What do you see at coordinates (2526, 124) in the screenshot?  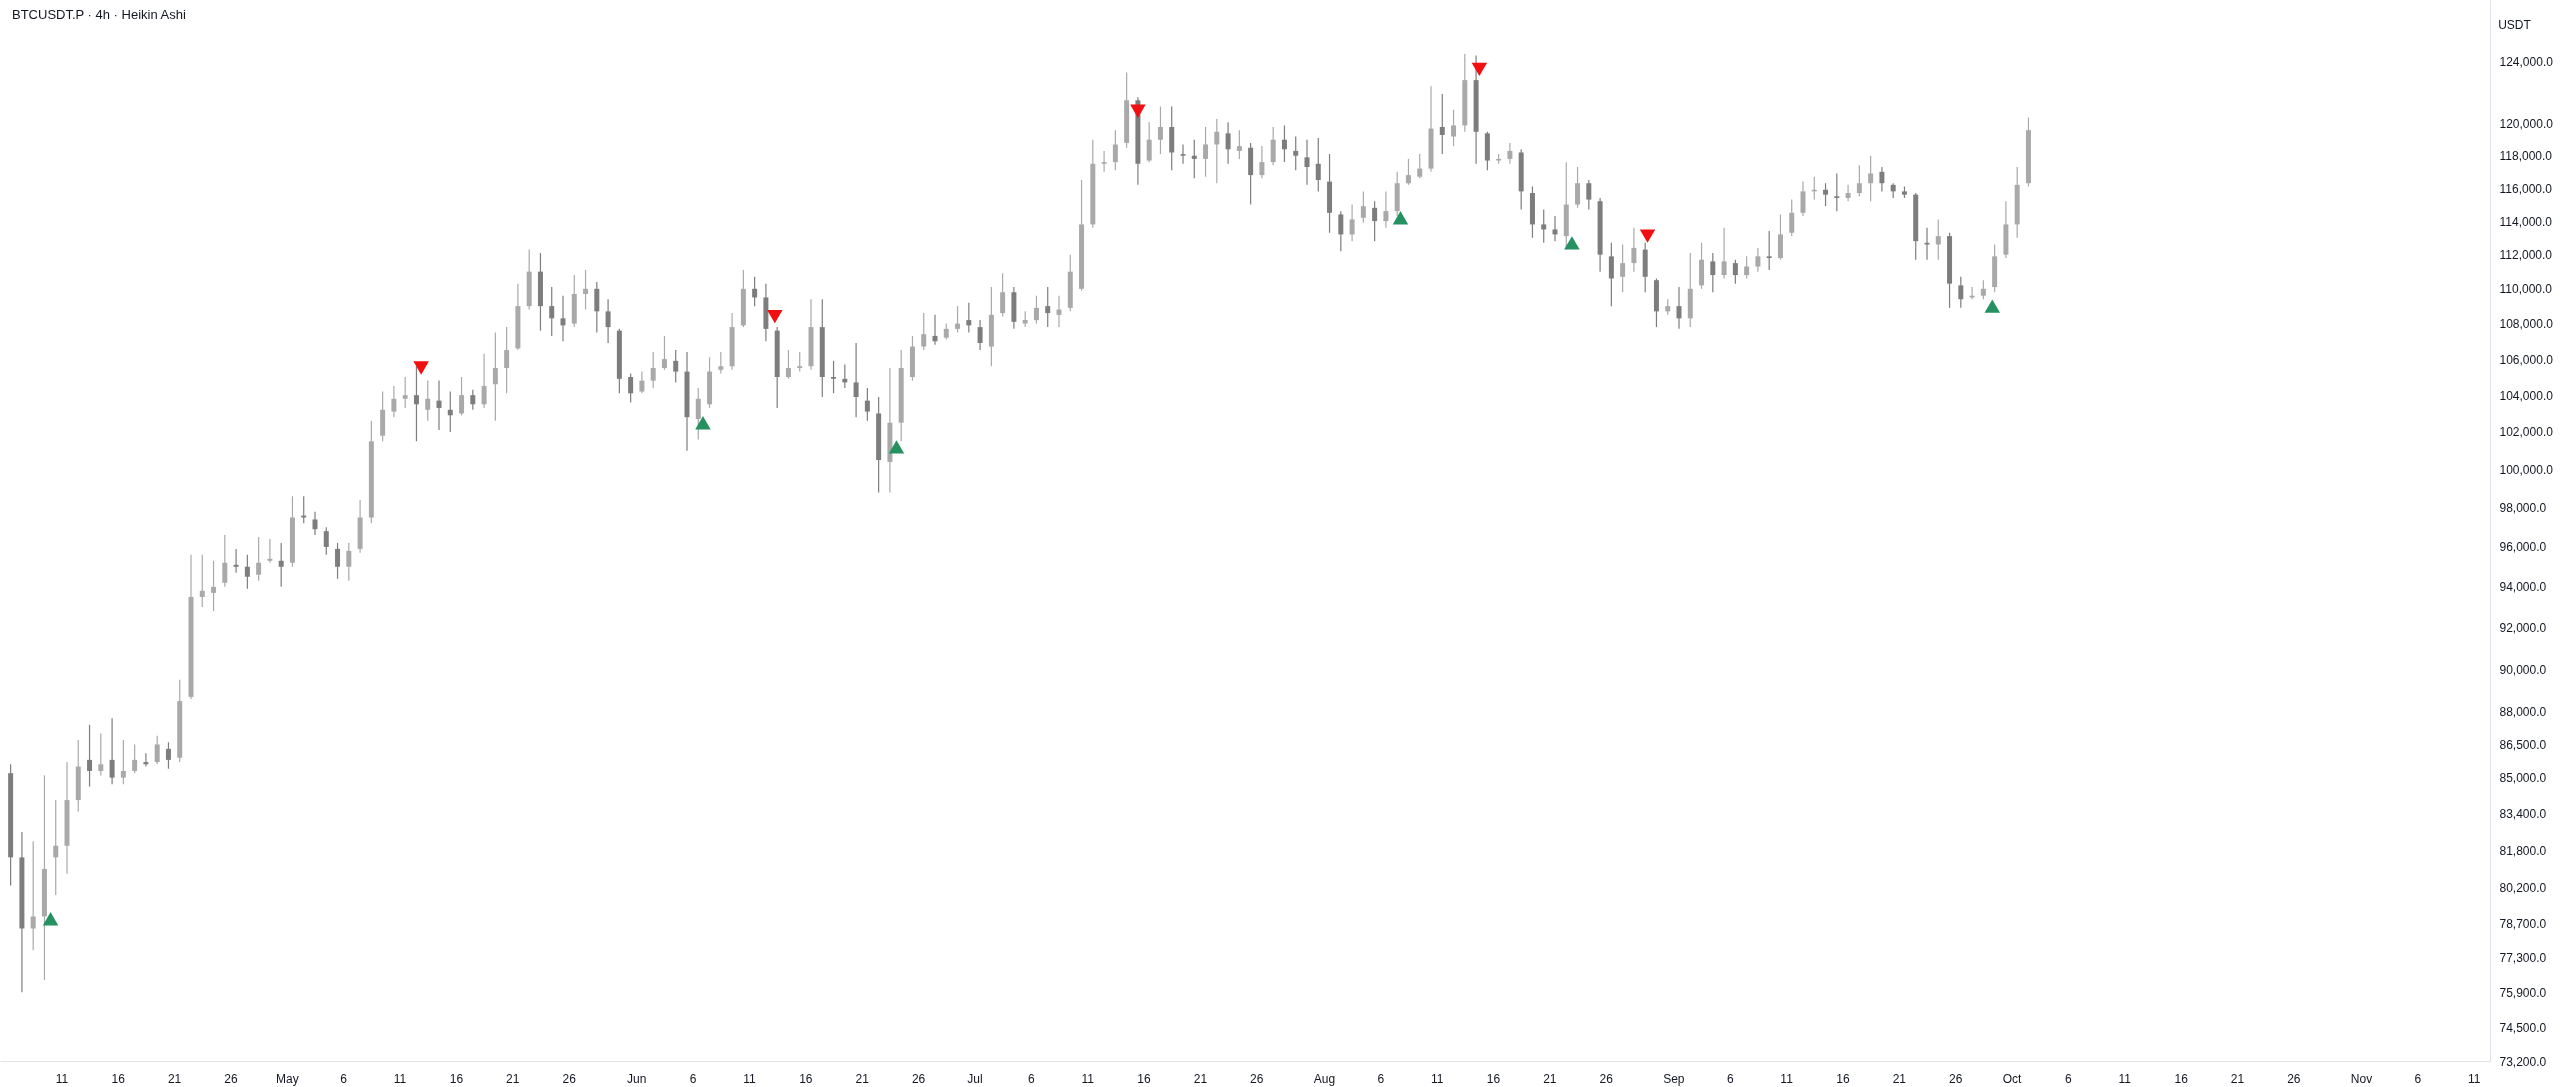 I see `y-tick-label: 120,000.0` at bounding box center [2526, 124].